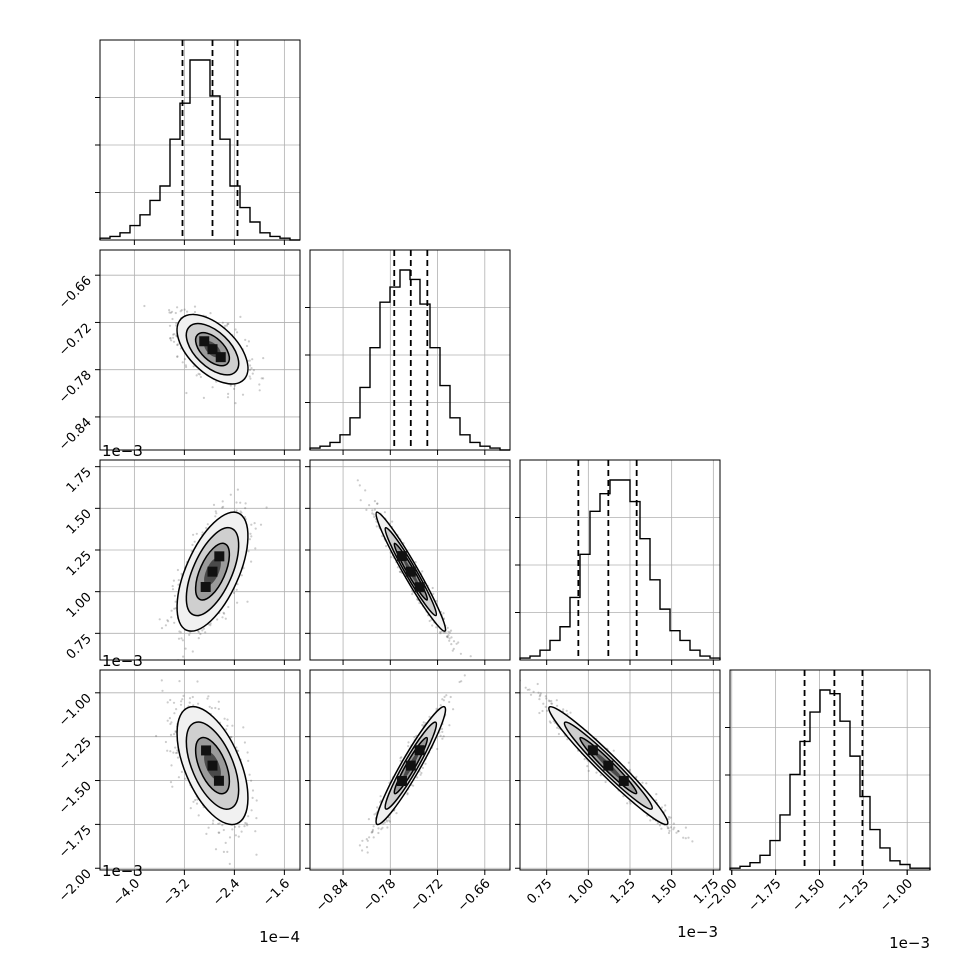 The height and width of the screenshot is (970, 970). I want to click on histogram-step, so click(199, 150).